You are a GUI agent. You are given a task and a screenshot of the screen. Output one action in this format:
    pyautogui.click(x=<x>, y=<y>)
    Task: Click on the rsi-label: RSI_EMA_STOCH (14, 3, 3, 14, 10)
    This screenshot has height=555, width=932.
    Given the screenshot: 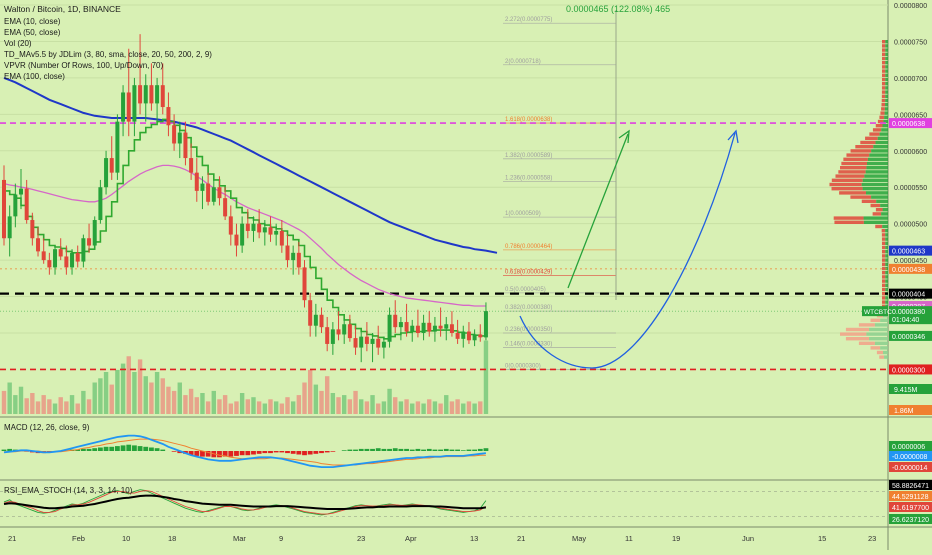 What is the action you would take?
    pyautogui.click(x=68, y=490)
    